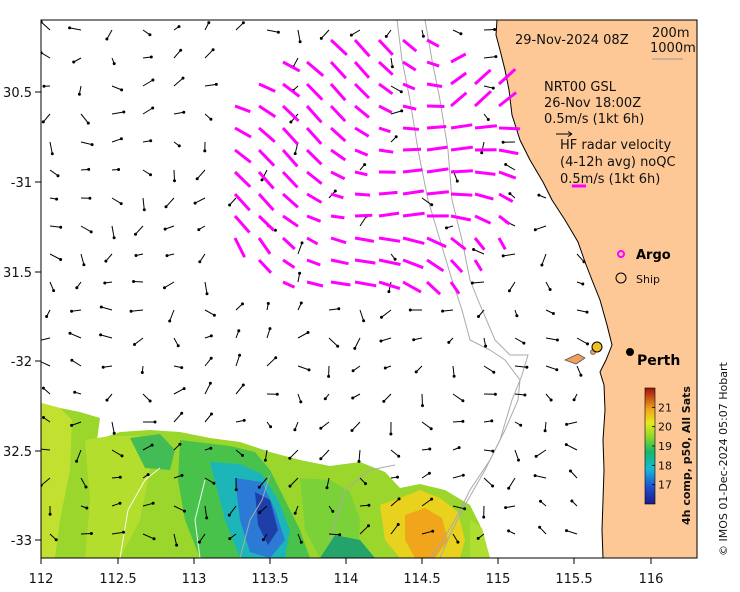 The image size is (740, 592). What do you see at coordinates (498, 579) in the screenshot?
I see `x-tick-label: 115` at bounding box center [498, 579].